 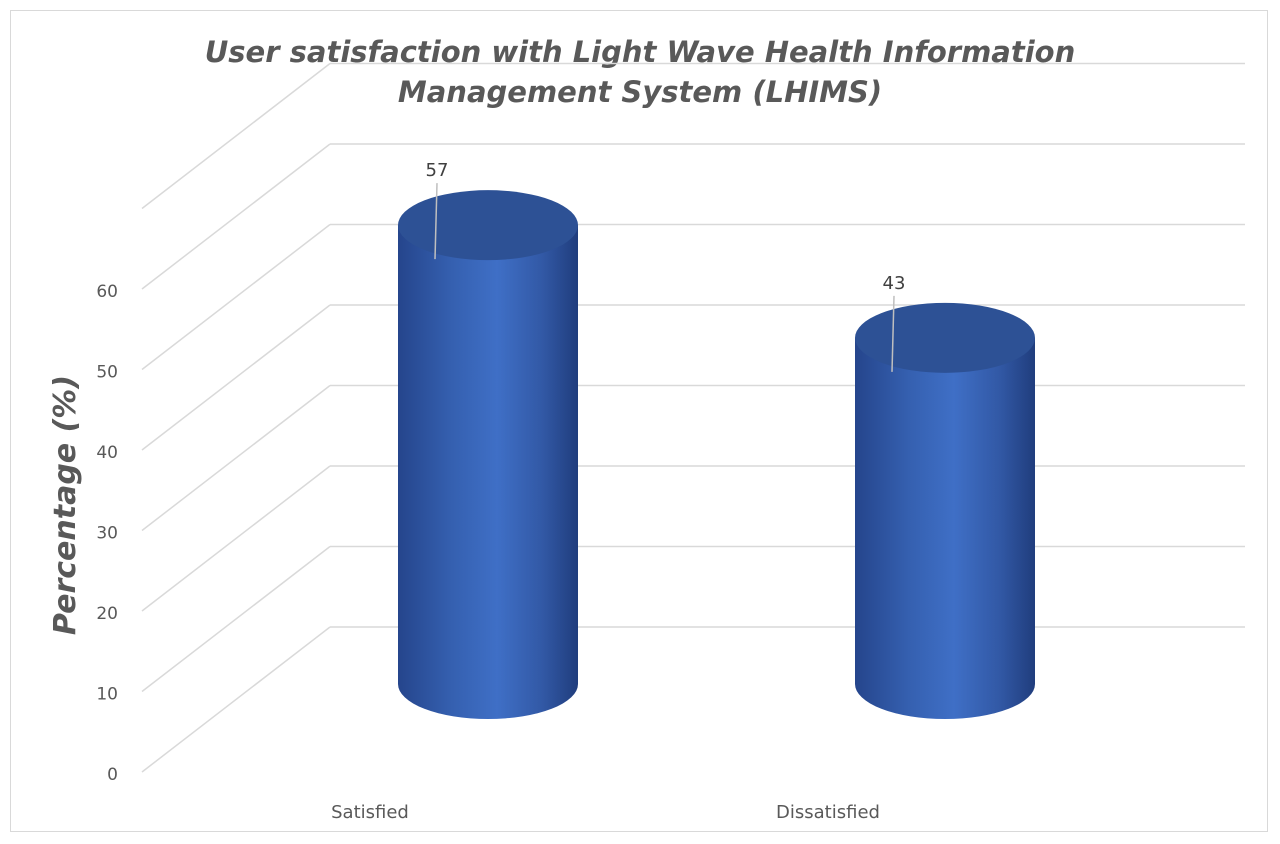 What do you see at coordinates (107, 695) in the screenshot?
I see `y-tick-label: 10` at bounding box center [107, 695].